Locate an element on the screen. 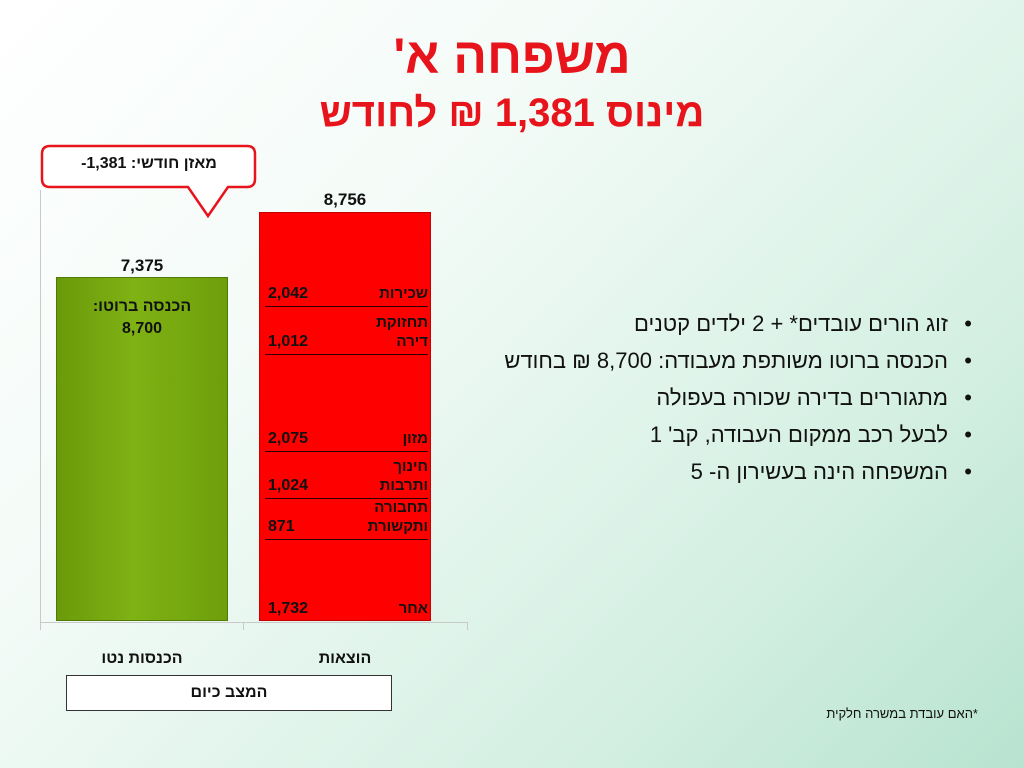  gross-income-label: הכנסה ברוטו: 8,700 is located at coordinates (142, 318).